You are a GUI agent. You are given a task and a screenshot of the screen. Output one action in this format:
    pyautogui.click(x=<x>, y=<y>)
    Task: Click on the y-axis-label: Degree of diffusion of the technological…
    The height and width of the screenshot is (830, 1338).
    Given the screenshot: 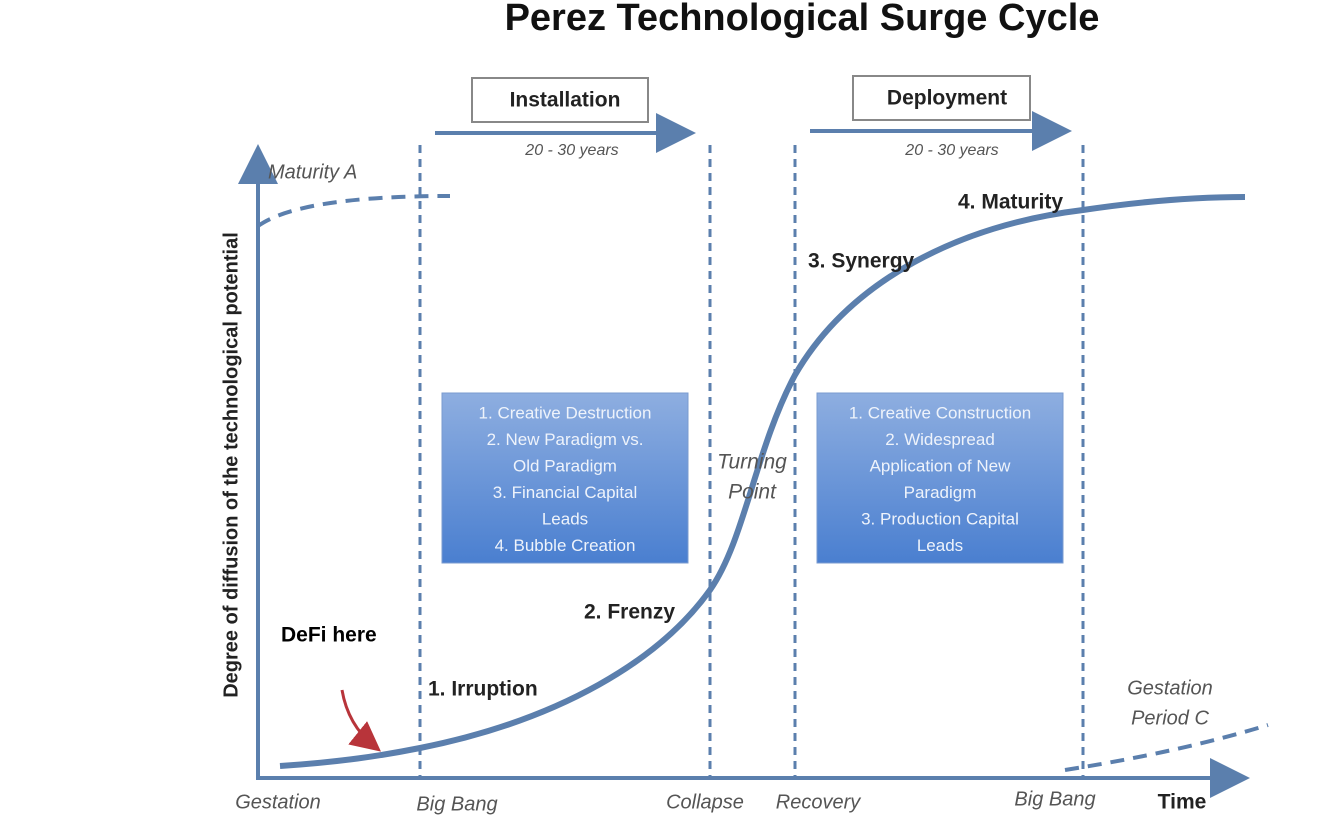 What is the action you would take?
    pyautogui.click(x=231, y=465)
    